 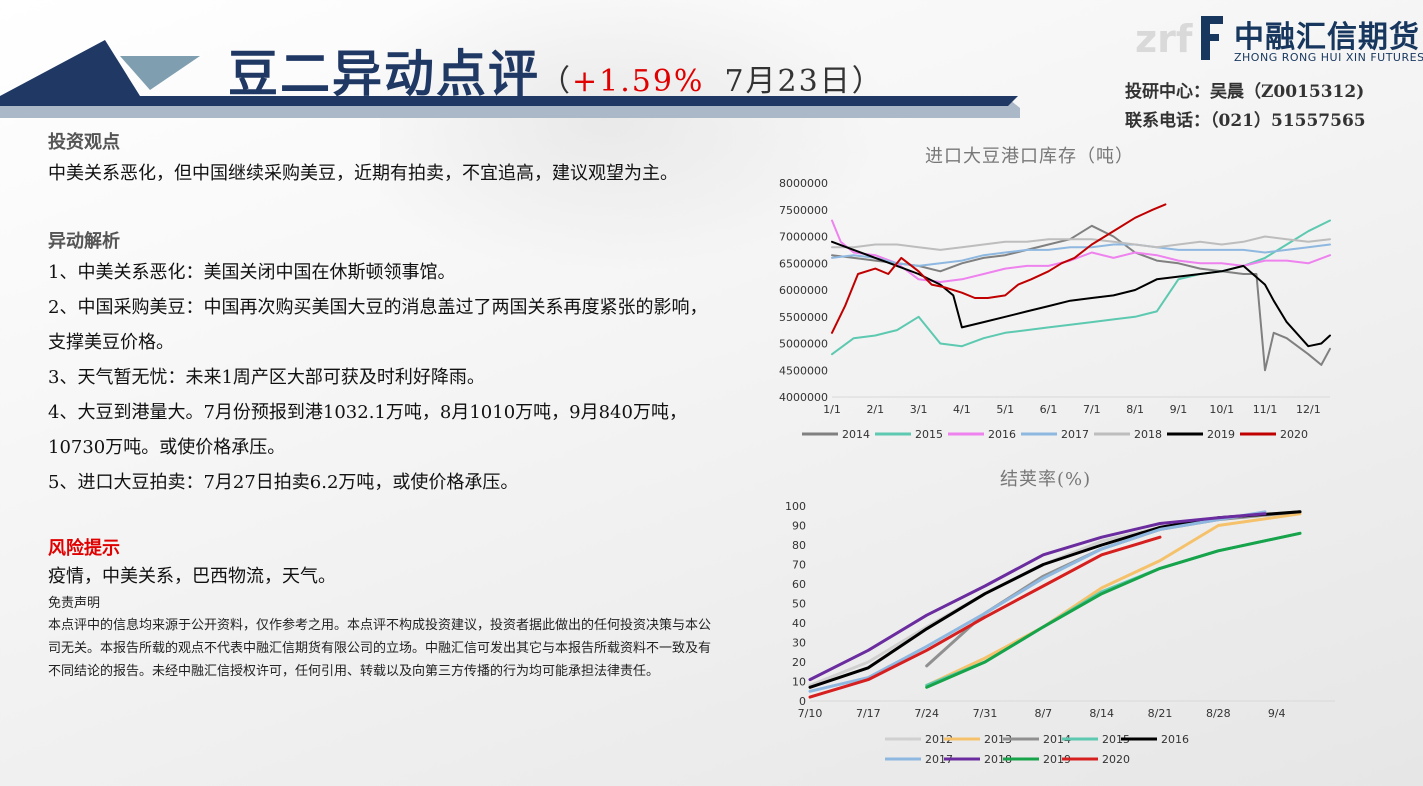 I want to click on banner-dark-triangle, so click(x=70, y=68).